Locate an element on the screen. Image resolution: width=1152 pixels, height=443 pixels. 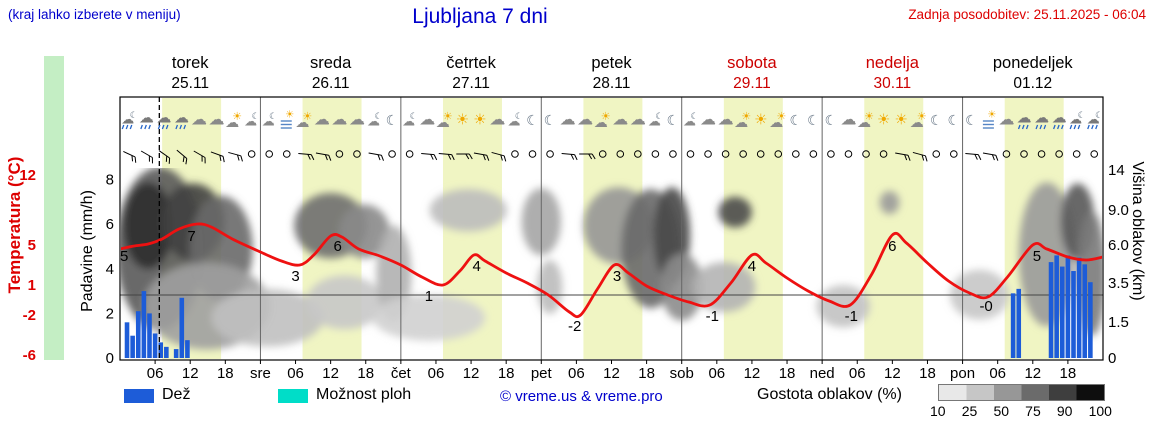
time-tick: čet is located at coordinates (401, 373).